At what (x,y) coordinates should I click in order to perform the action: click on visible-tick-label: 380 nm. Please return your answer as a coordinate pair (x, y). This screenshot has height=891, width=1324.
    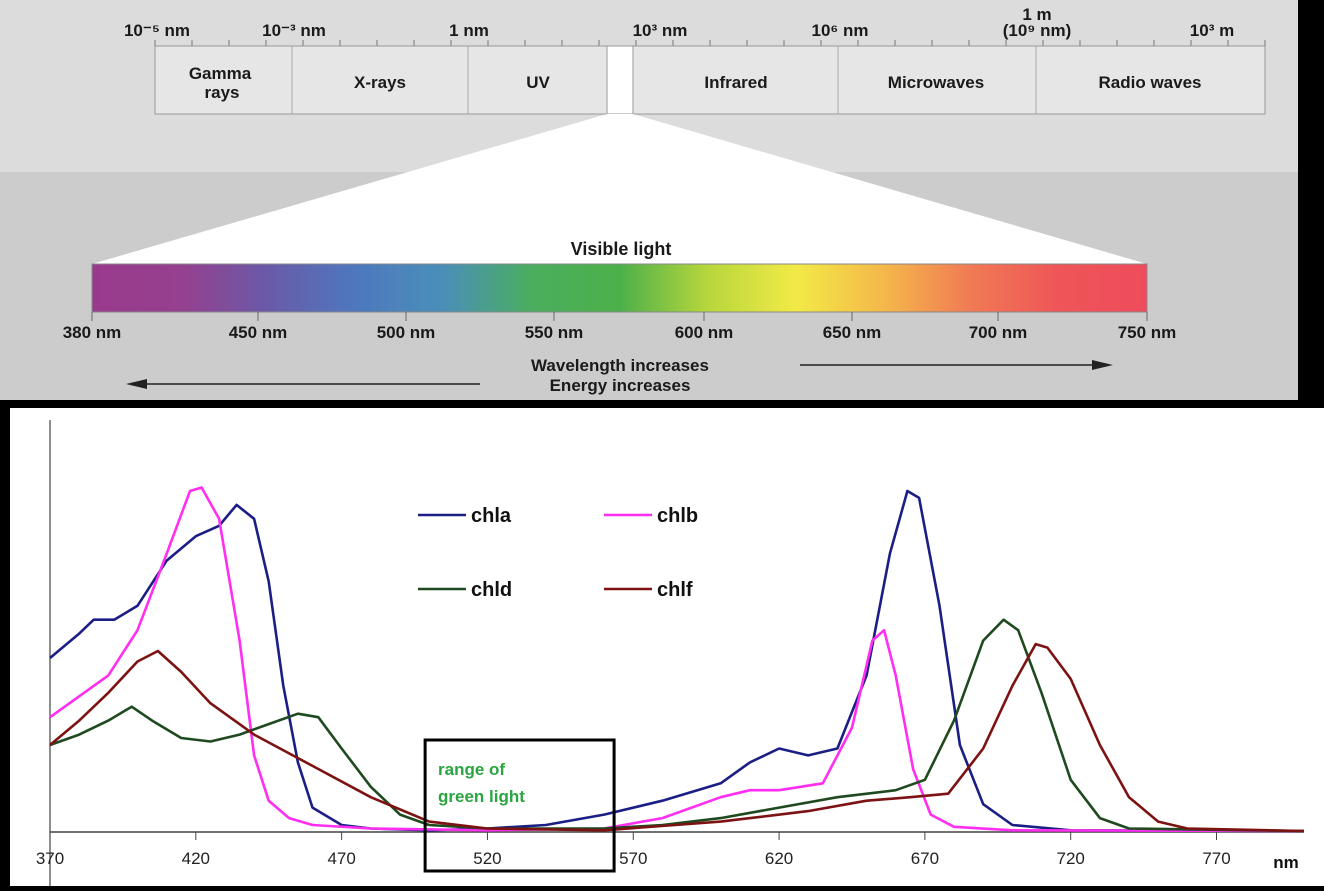
    Looking at the image, I should click on (92, 332).